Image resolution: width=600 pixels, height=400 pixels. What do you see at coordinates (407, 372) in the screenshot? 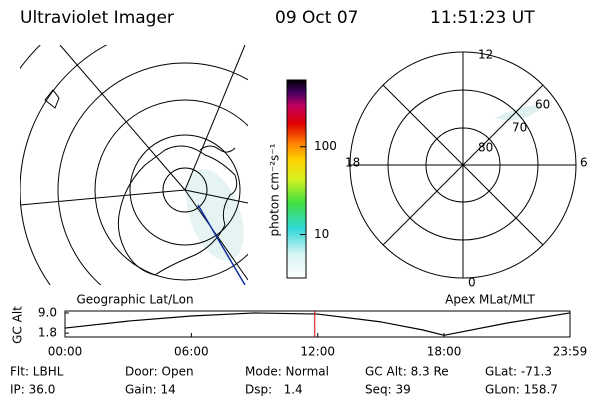
I see `status-field: GC Alt: 8.3 Re` at bounding box center [407, 372].